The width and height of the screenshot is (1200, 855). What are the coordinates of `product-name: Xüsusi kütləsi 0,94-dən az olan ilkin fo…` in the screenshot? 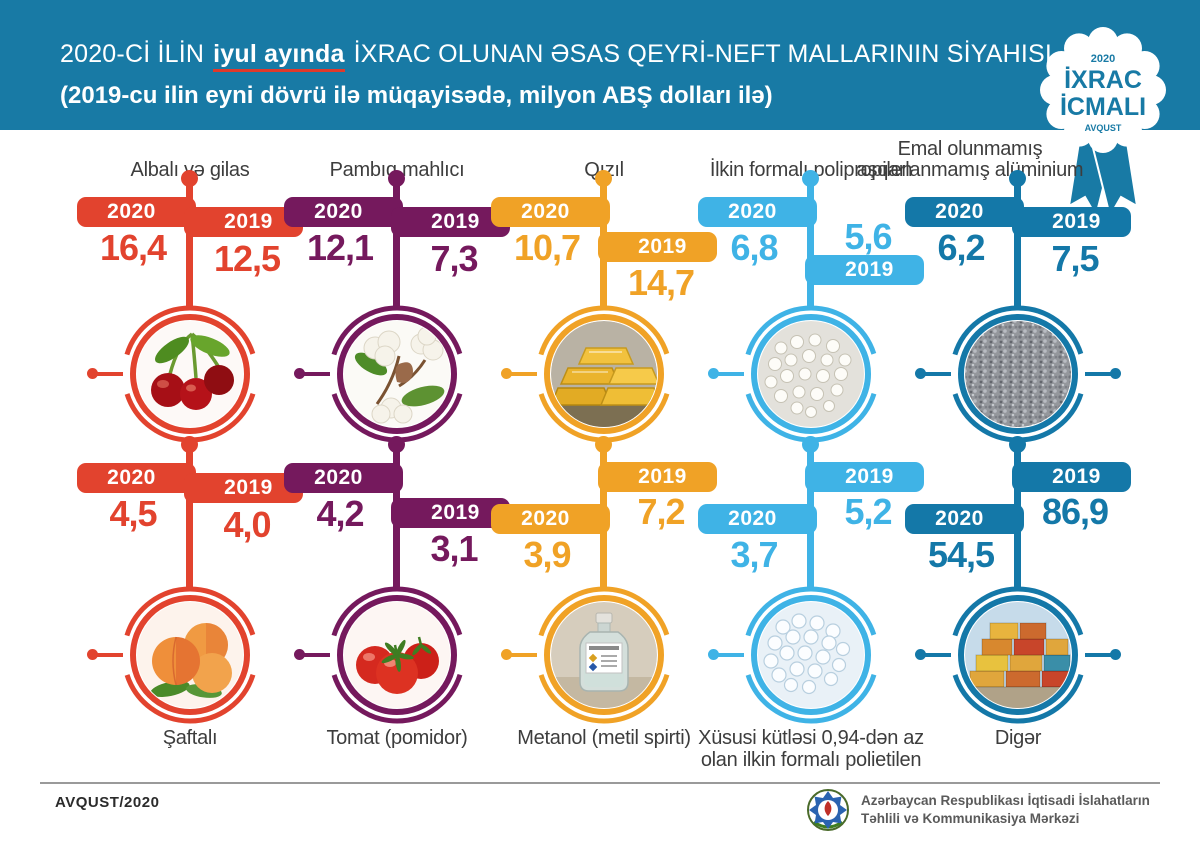 It's located at (811, 749).